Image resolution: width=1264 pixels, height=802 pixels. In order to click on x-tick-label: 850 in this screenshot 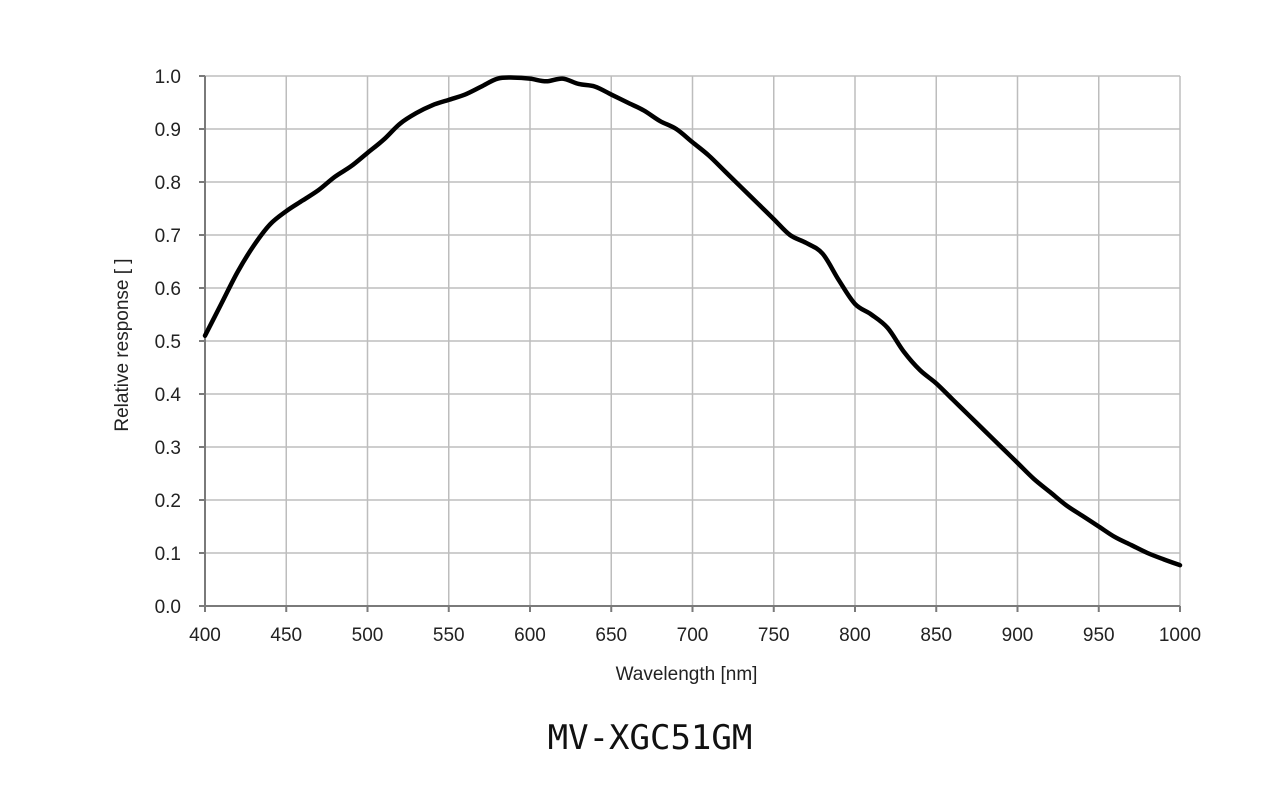, I will do `click(936, 635)`.